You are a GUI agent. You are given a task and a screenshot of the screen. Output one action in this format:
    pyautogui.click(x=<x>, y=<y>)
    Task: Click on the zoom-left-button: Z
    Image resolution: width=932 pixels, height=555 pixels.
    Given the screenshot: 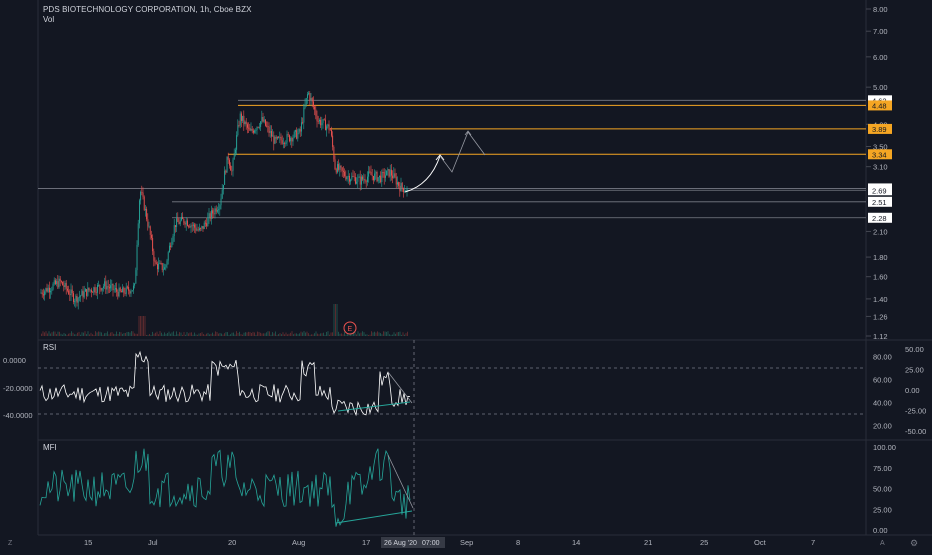 What is the action you would take?
    pyautogui.click(x=10, y=543)
    